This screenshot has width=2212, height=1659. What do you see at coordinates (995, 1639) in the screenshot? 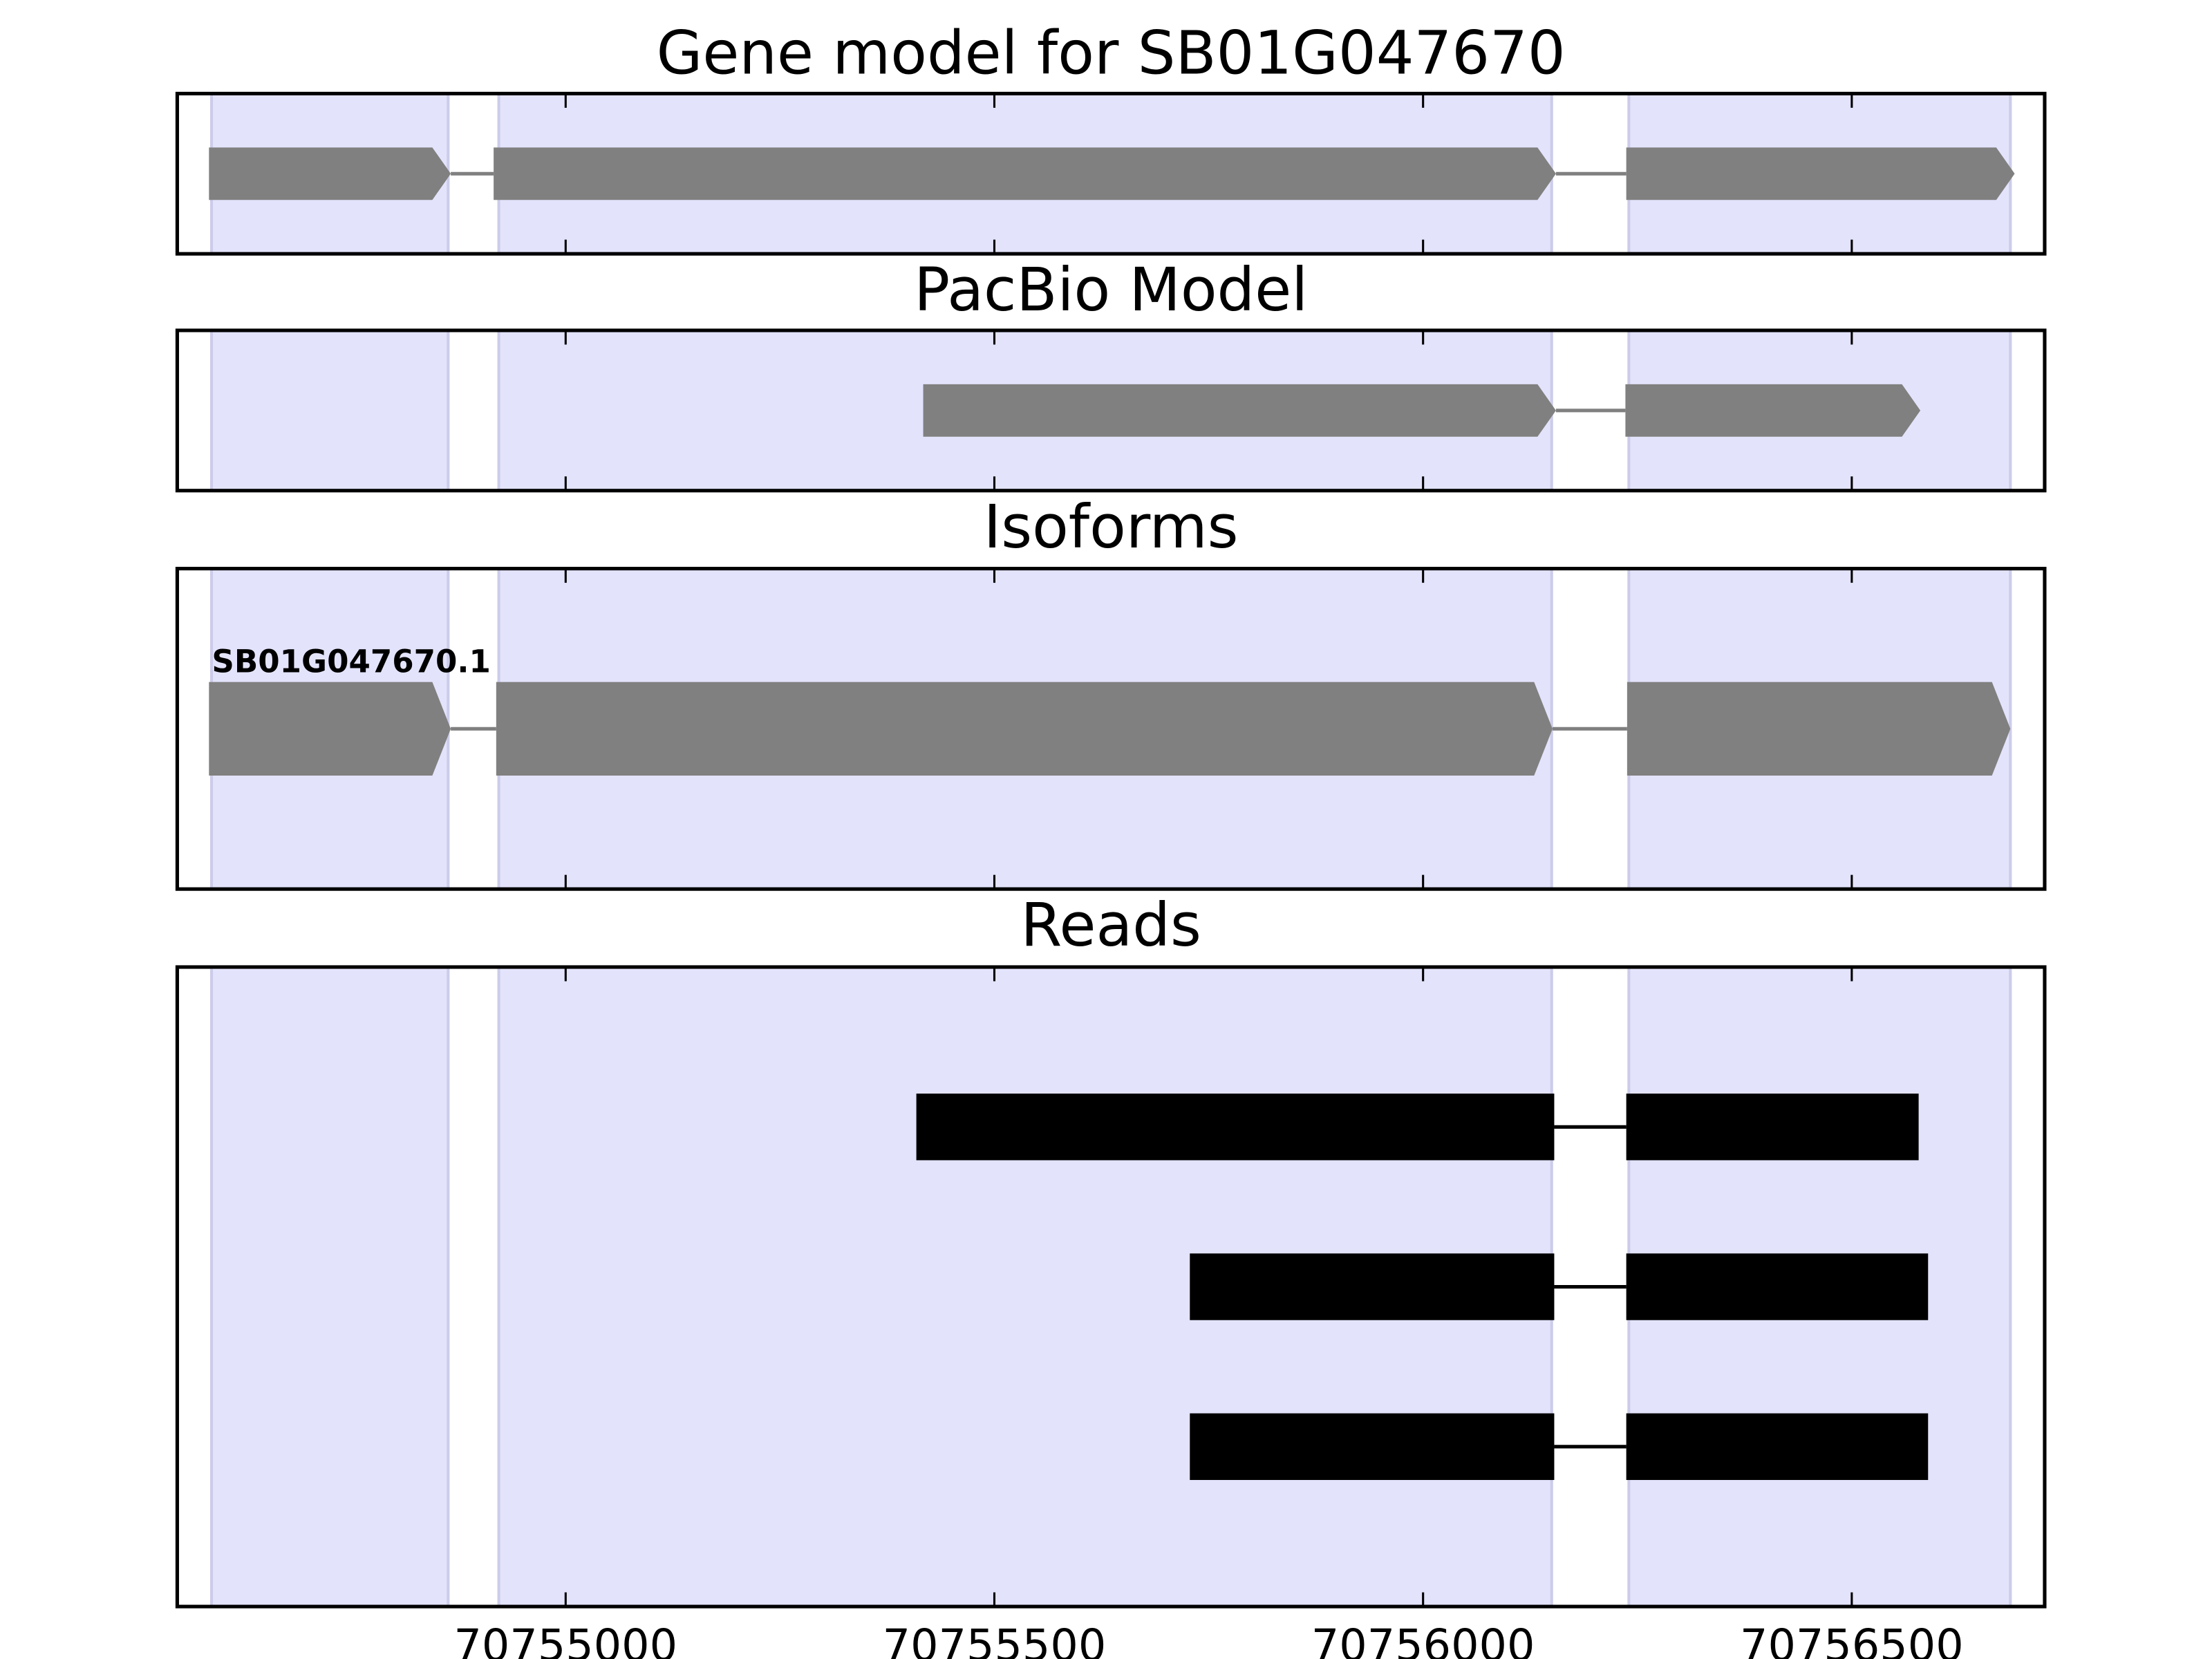
I see `x-tick-label: 70755500` at bounding box center [995, 1639].